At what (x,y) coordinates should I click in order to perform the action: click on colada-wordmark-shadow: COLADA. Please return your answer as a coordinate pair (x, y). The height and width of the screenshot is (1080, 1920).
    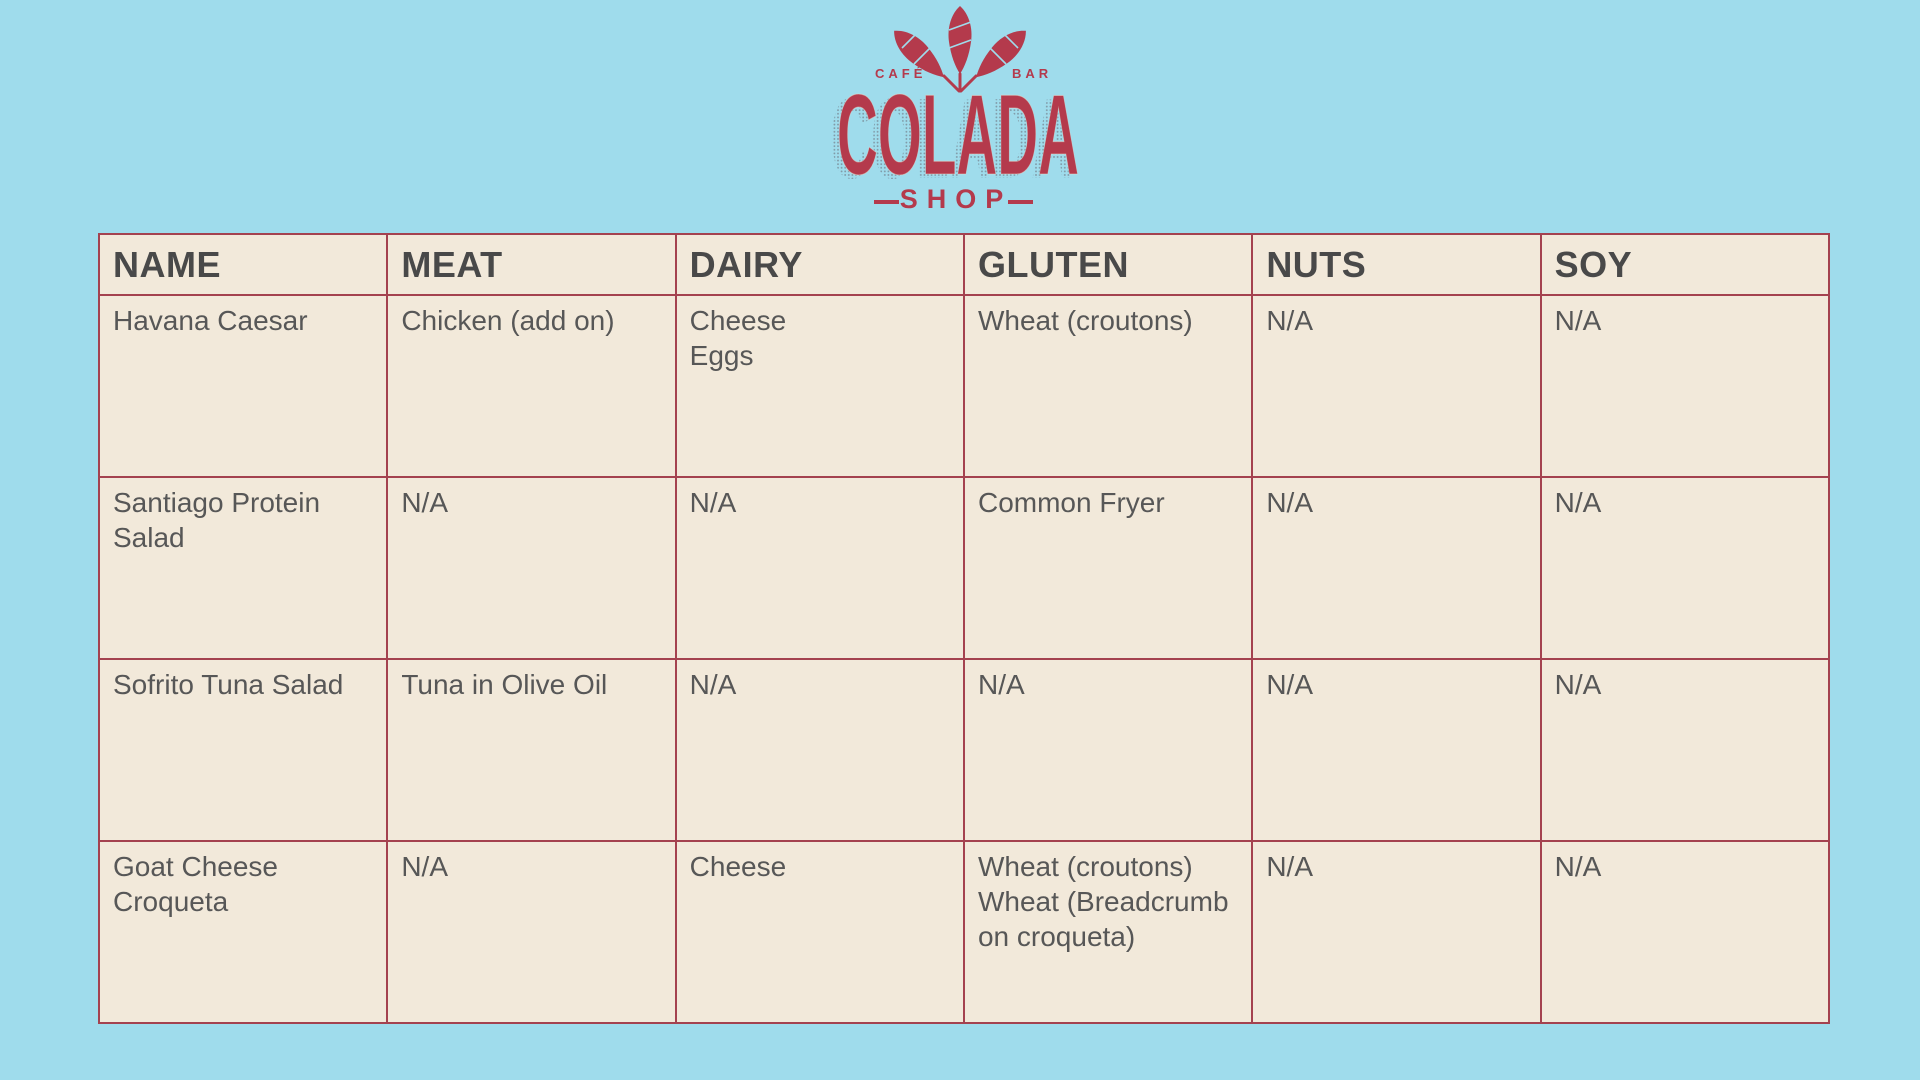
    Looking at the image, I should click on (951, 139).